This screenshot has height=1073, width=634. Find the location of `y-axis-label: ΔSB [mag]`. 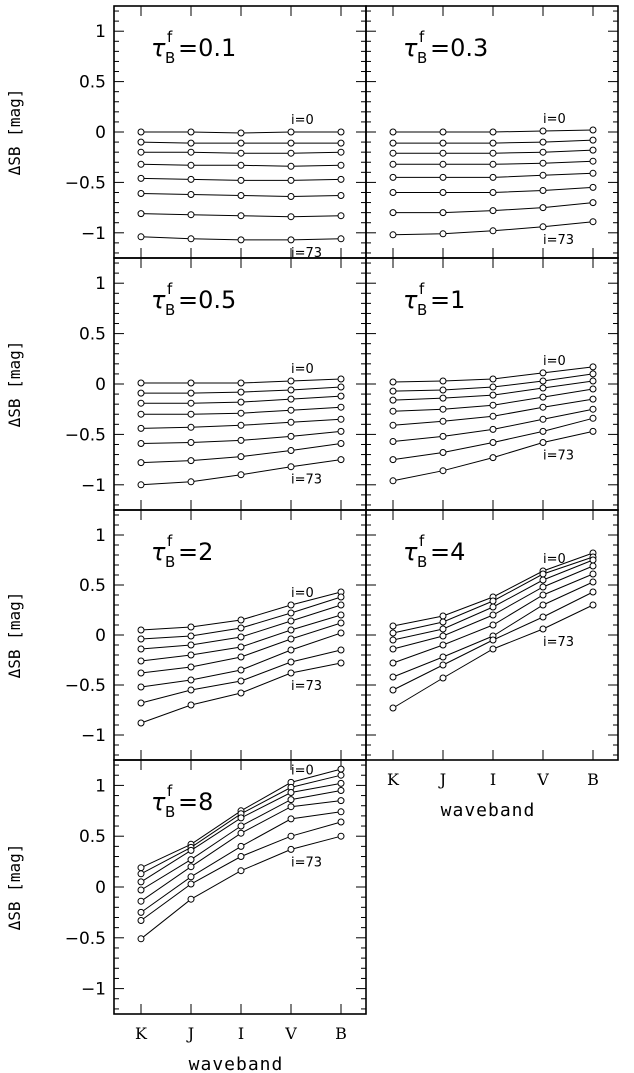

y-axis-label: ΔSB [mag] is located at coordinates (14, 887).